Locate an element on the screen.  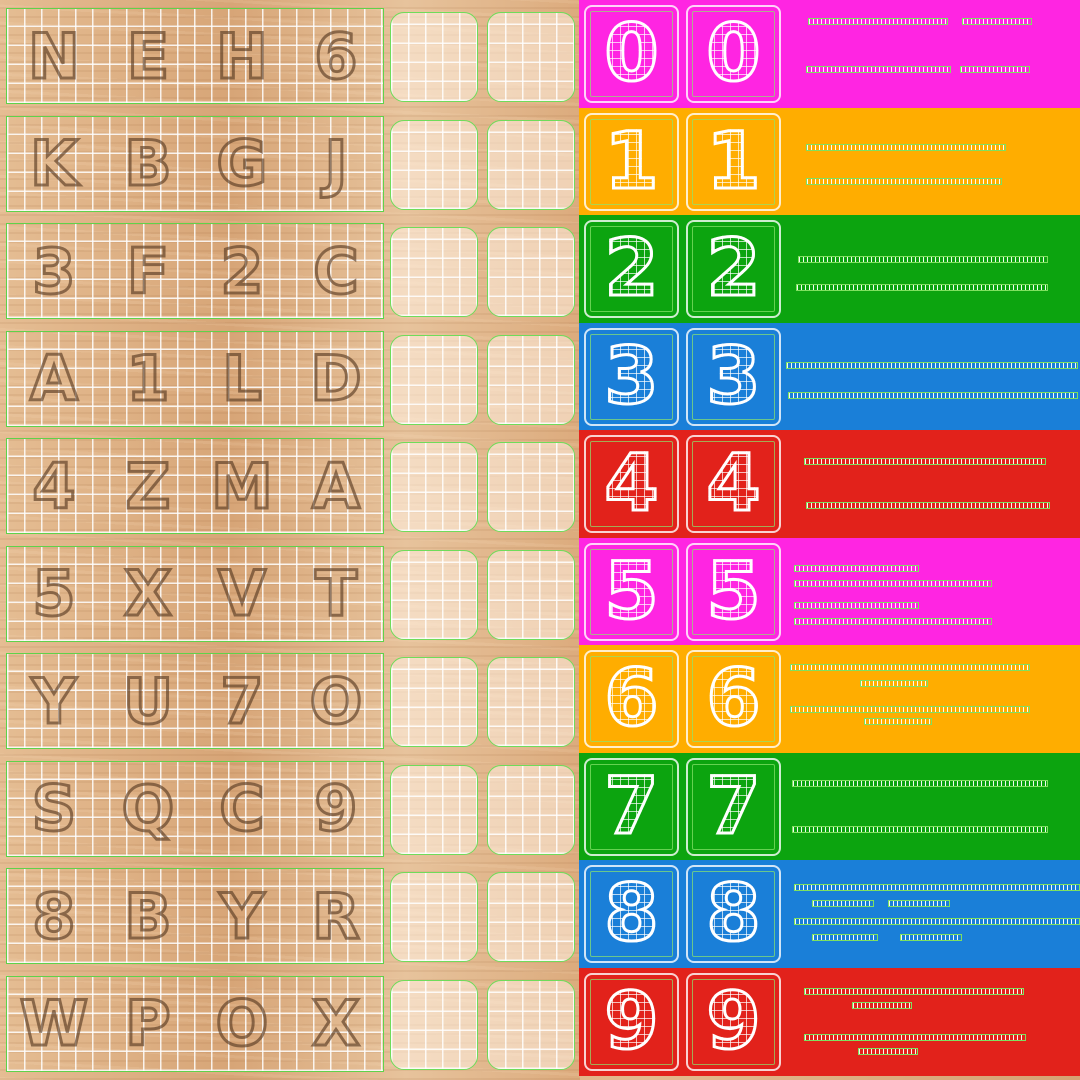
engraved-letter: U is located at coordinates (147, 701).